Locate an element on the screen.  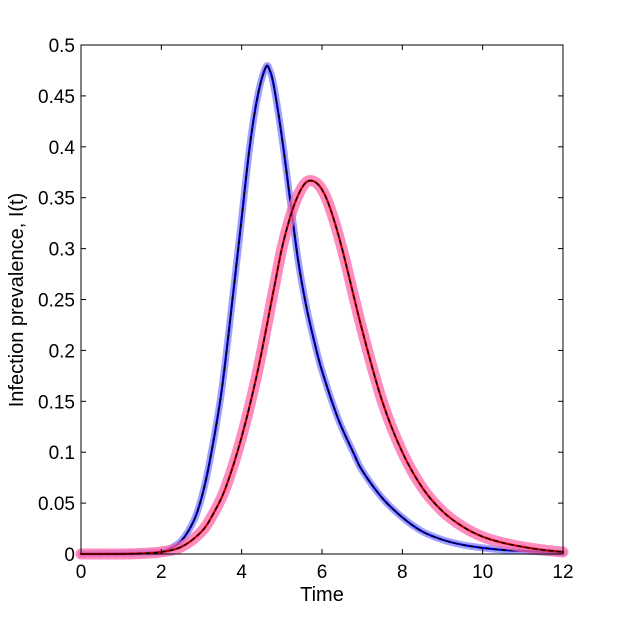
y-tick-label: 0.25 is located at coordinates (56, 301).